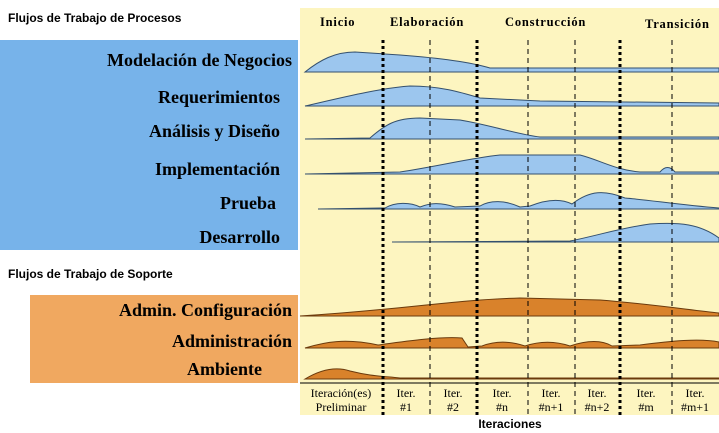 This screenshot has width=719, height=433. Describe the element at coordinates (199, 60) in the screenshot. I see `workflow-label: Modelación de Negocios` at that location.